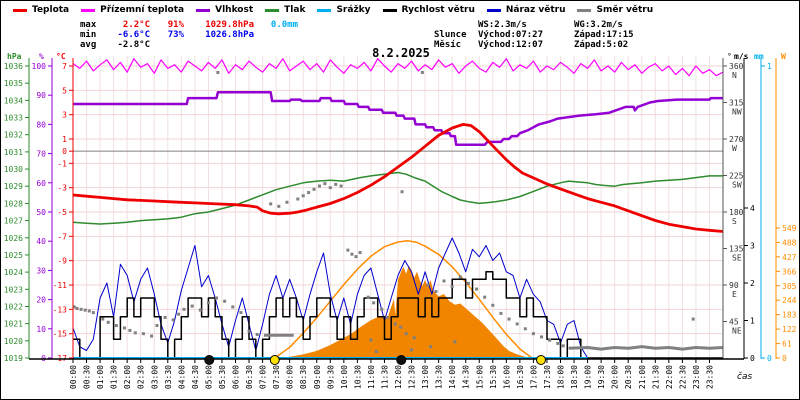 This screenshot has height=400, width=800. Describe the element at coordinates (406, 311) in the screenshot. I see `series-solar-mereni` at that location.